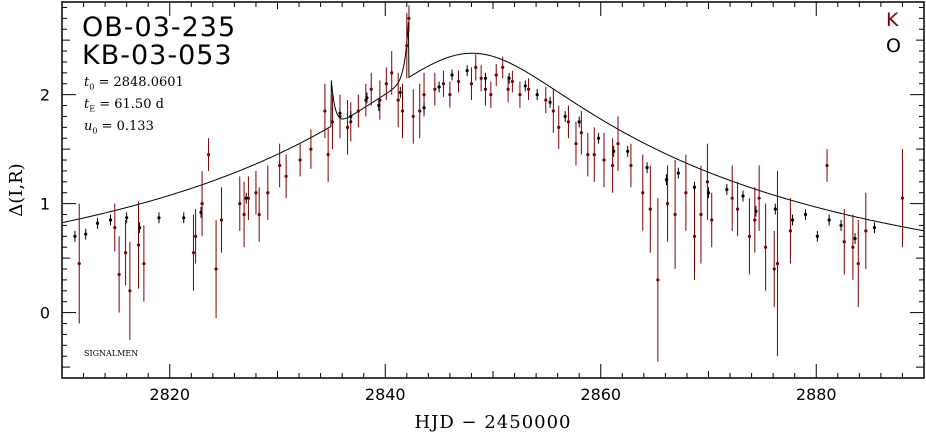  I want to click on legend-k: K, so click(892, 20).